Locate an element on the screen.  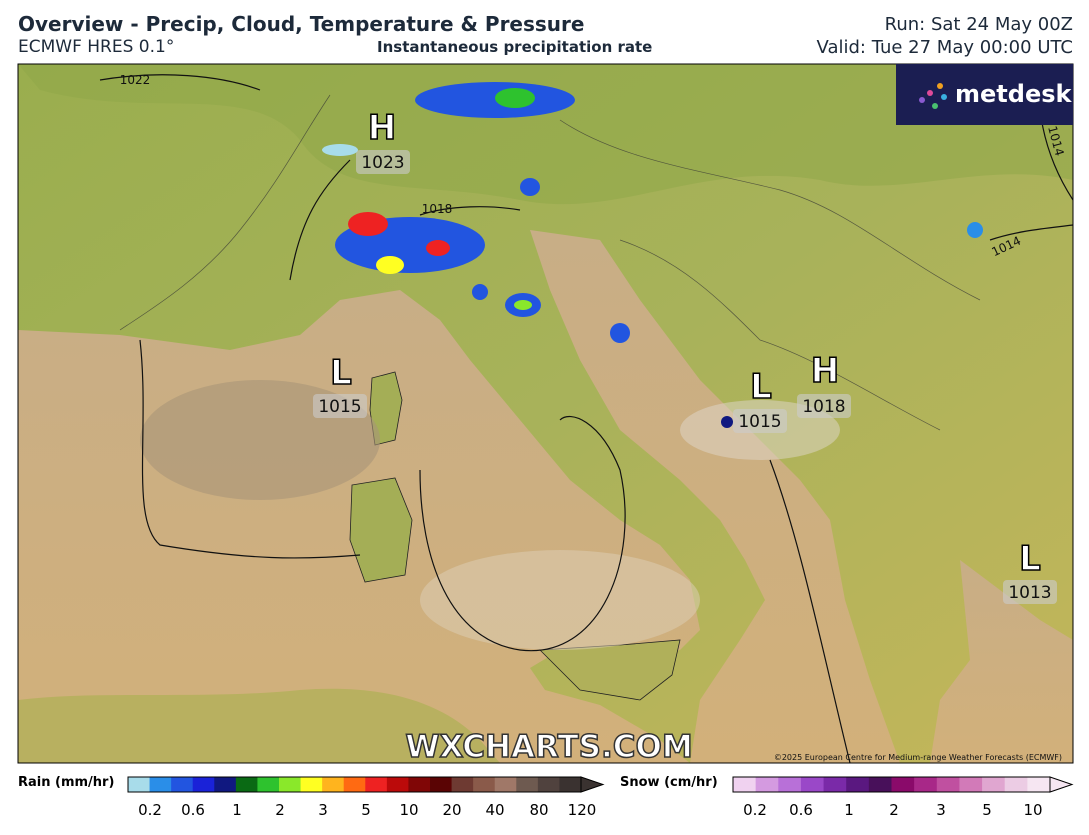
legend-tick-label: 120 is located at coordinates (582, 810).